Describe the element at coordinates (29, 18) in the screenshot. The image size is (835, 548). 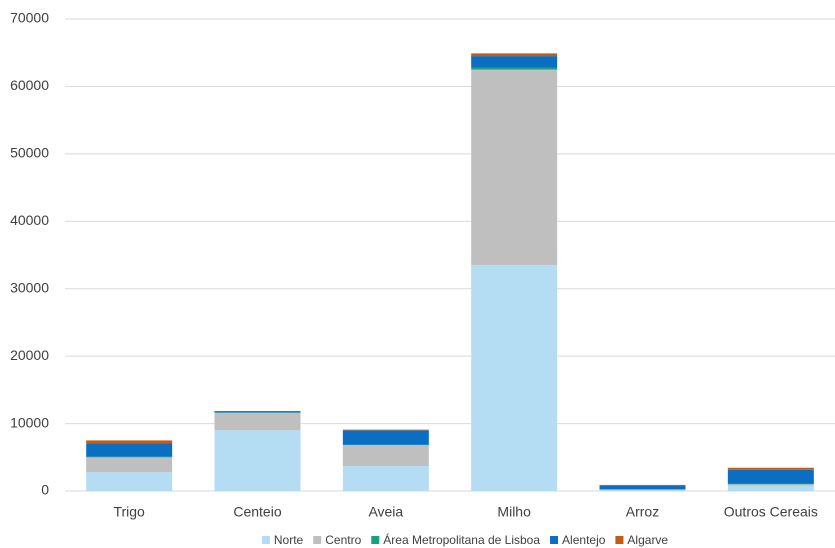
I see `y-tick-label: 70000` at that location.